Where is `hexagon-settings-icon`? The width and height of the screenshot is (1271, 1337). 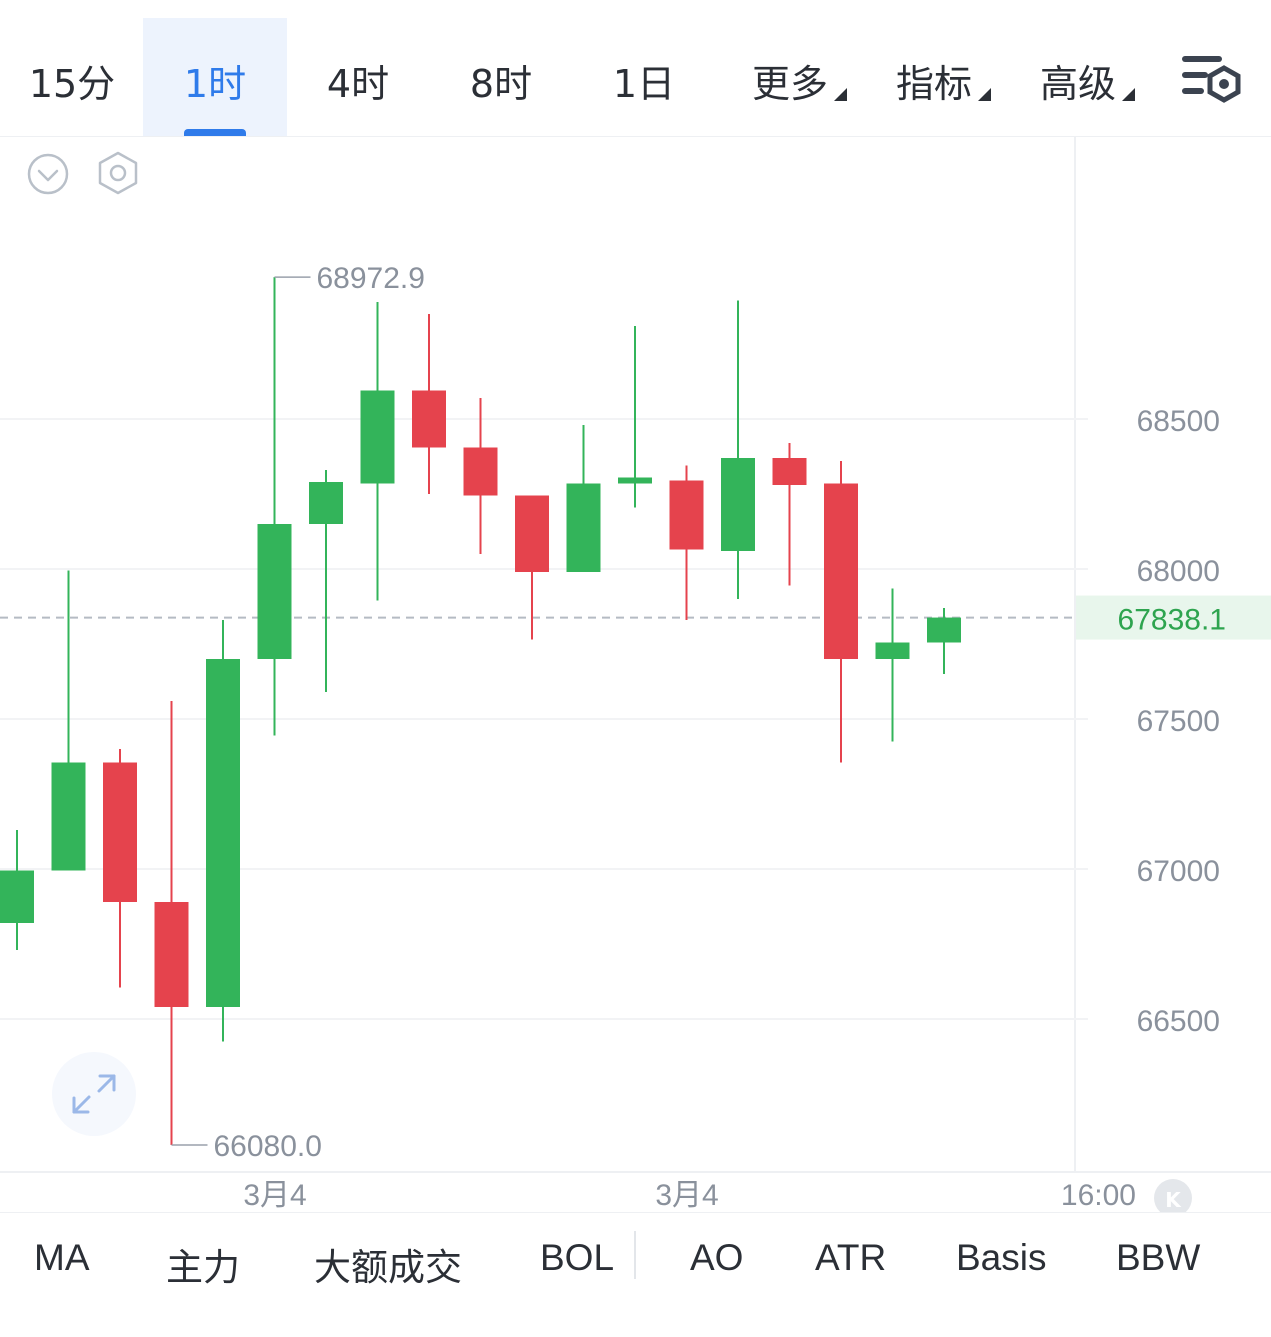
hexagon-settings-icon is located at coordinates (118, 173).